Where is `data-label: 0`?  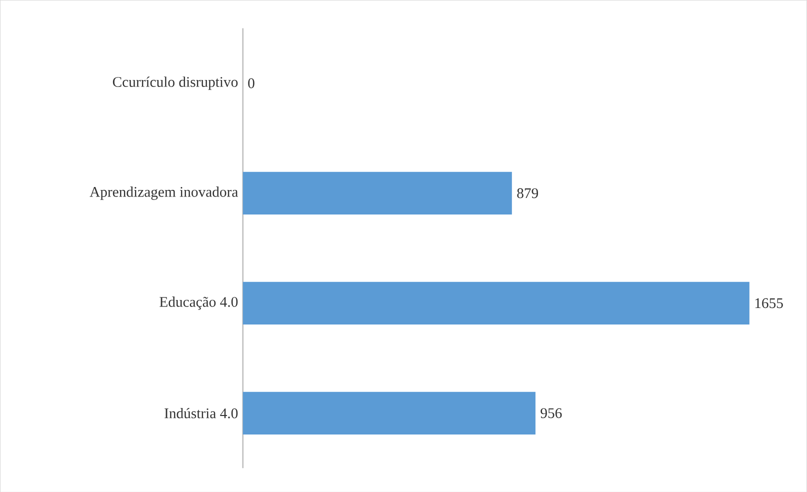
data-label: 0 is located at coordinates (251, 83).